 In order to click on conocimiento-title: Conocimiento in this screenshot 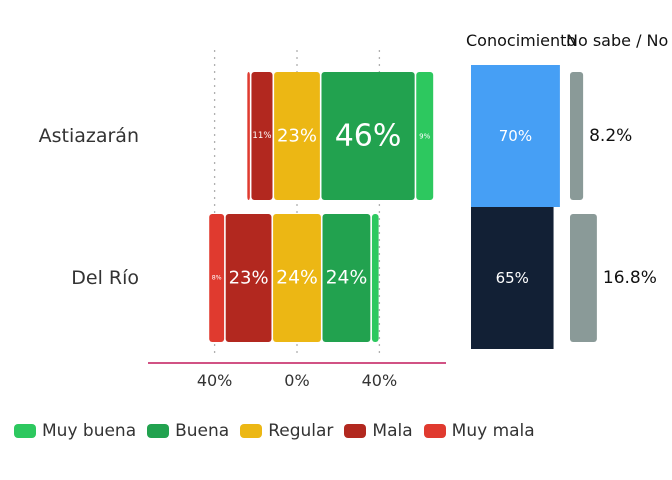, I will do `click(521, 40)`.